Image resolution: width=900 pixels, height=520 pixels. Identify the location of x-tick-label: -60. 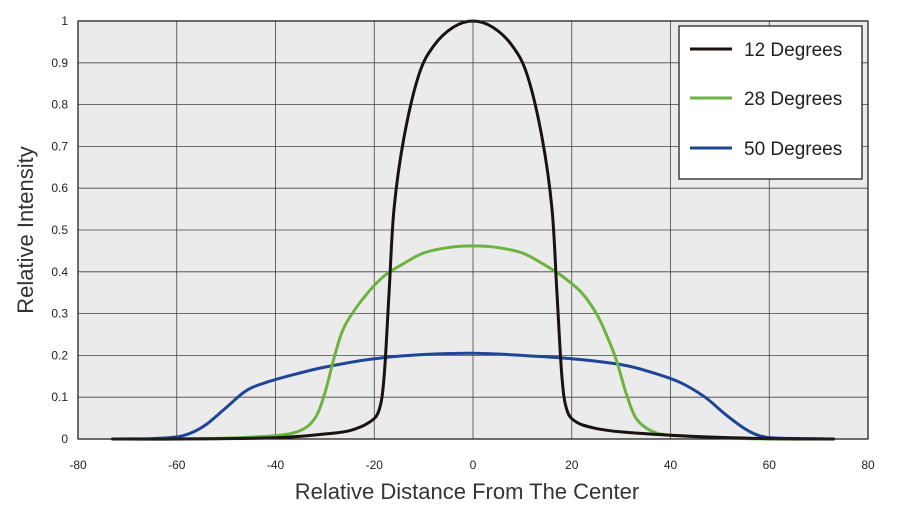
(177, 465).